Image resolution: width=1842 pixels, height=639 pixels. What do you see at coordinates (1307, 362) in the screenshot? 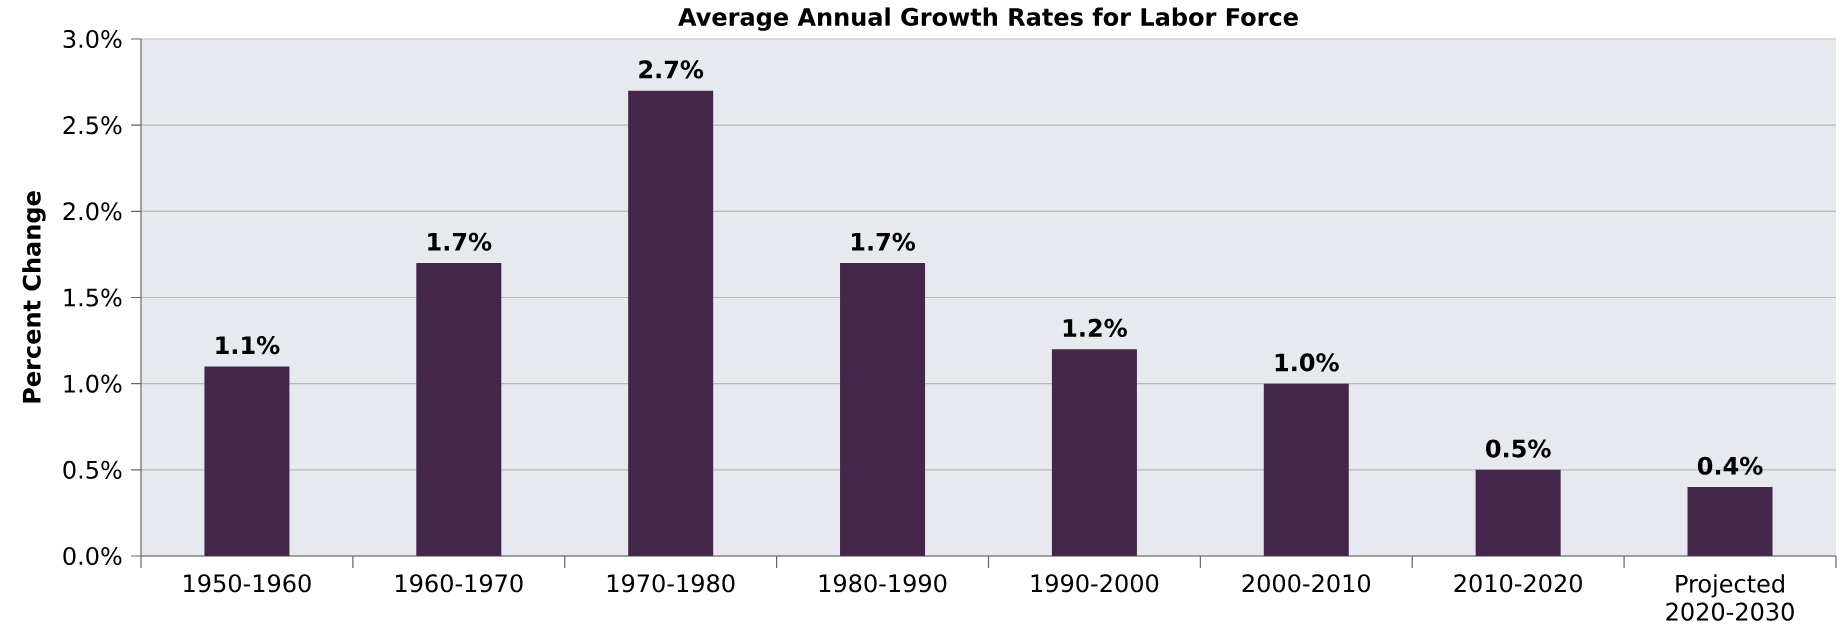
I see `data-label: 1.0%` at bounding box center [1307, 362].